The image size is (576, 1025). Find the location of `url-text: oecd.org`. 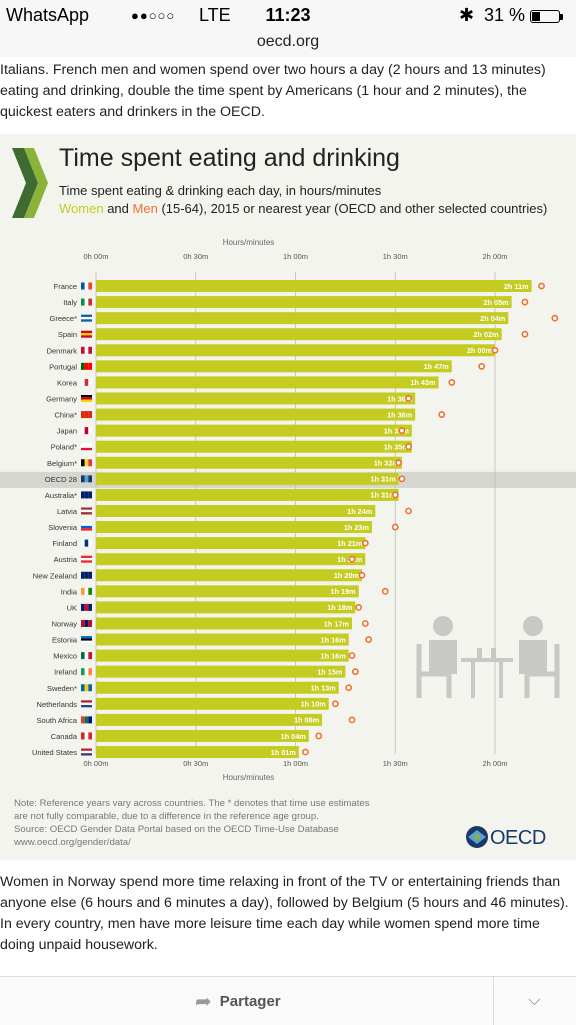

url-text: oecd.org is located at coordinates (288, 41).